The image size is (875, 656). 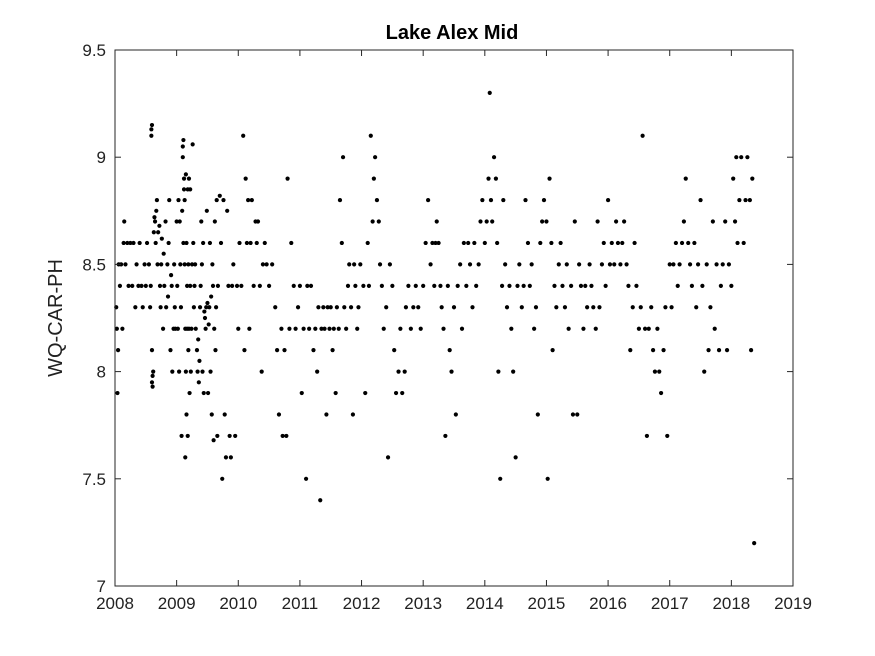 What do you see at coordinates (238, 603) in the screenshot?
I see `x-tick-label: 2010` at bounding box center [238, 603].